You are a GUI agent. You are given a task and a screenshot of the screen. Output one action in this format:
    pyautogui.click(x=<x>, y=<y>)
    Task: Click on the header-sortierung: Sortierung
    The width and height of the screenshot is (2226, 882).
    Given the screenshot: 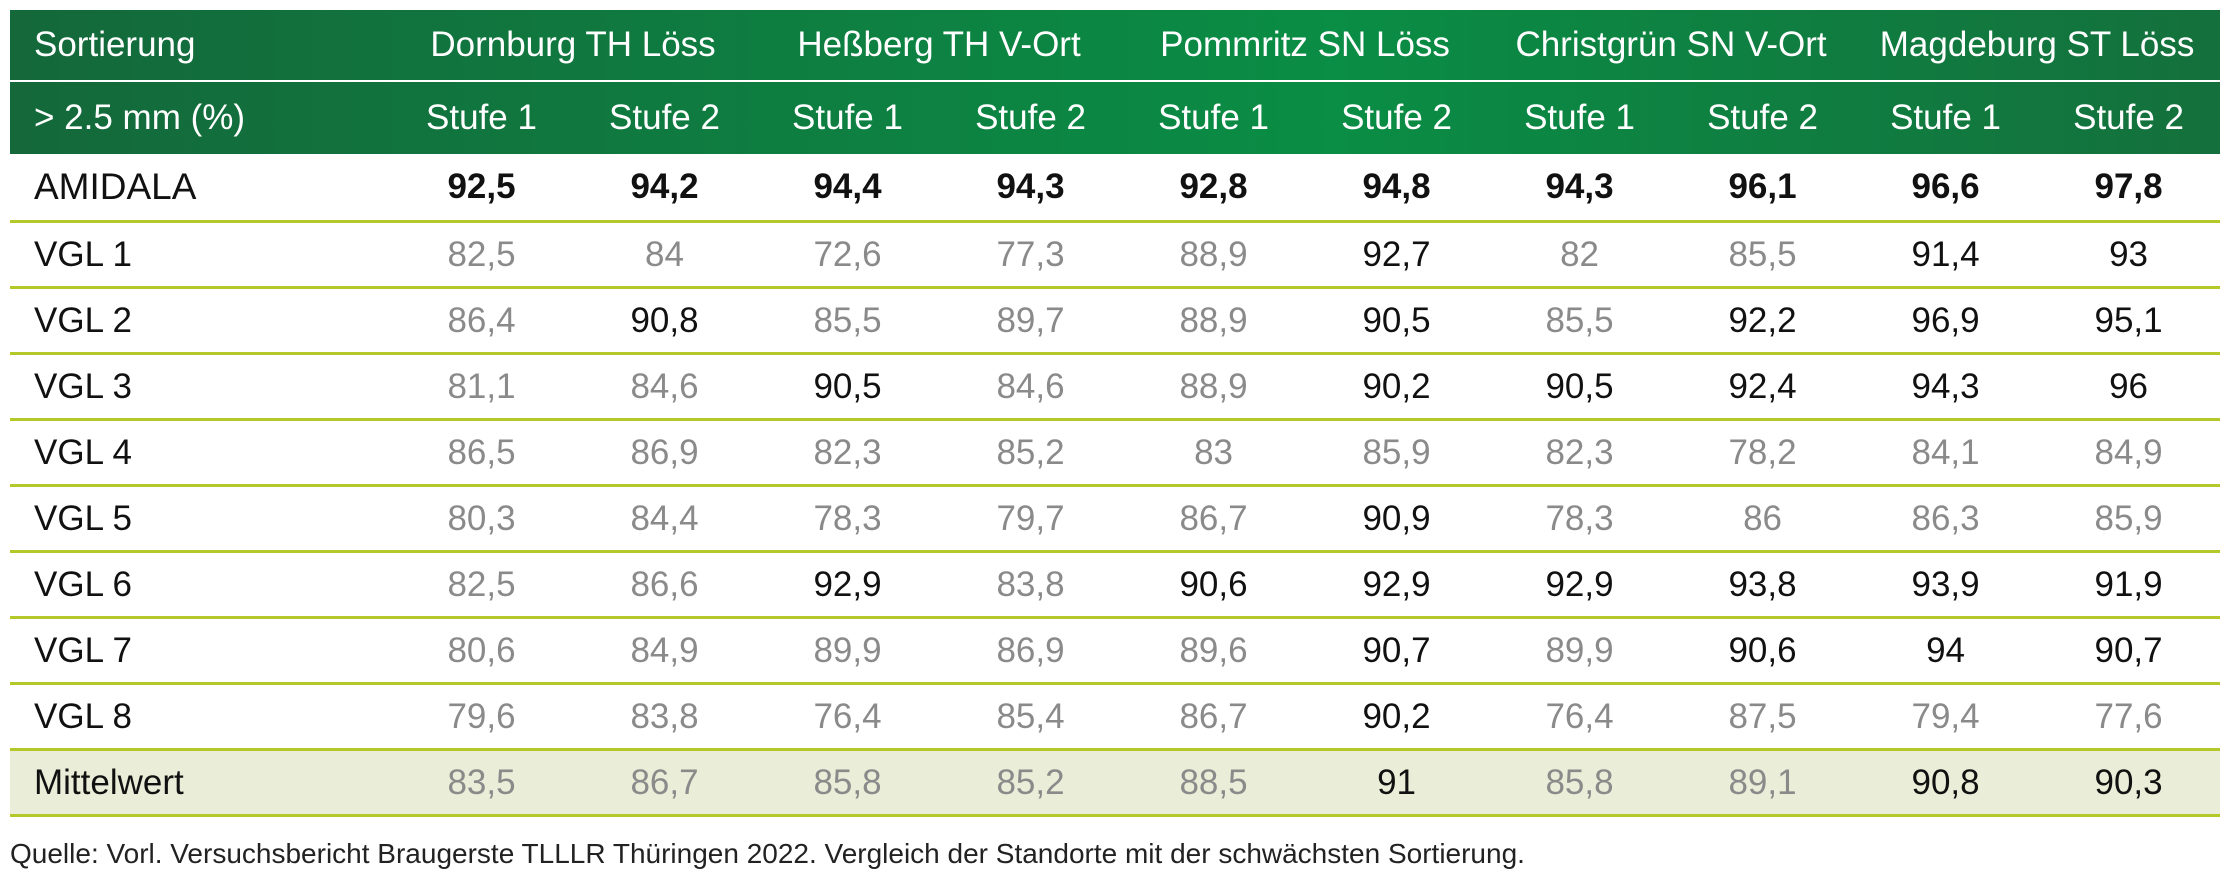 What is the action you would take?
    pyautogui.click(x=115, y=44)
    